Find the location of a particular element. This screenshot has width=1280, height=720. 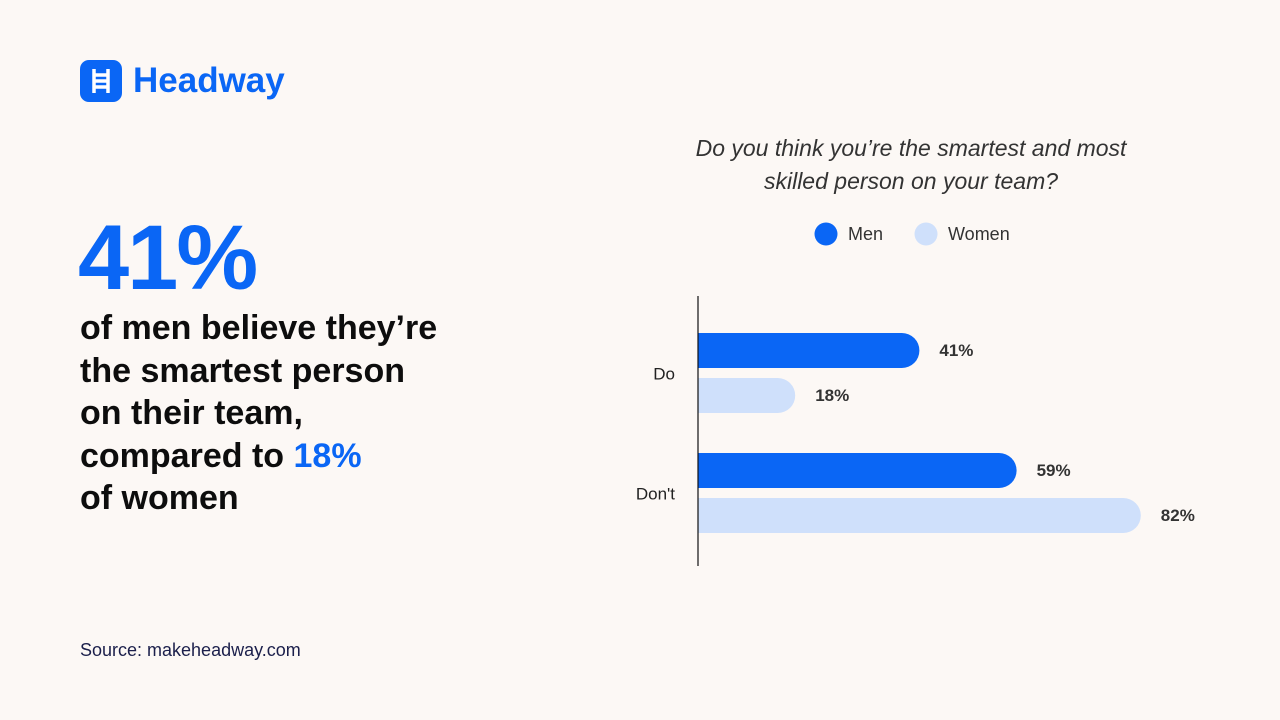

category-label: Do is located at coordinates (664, 373).